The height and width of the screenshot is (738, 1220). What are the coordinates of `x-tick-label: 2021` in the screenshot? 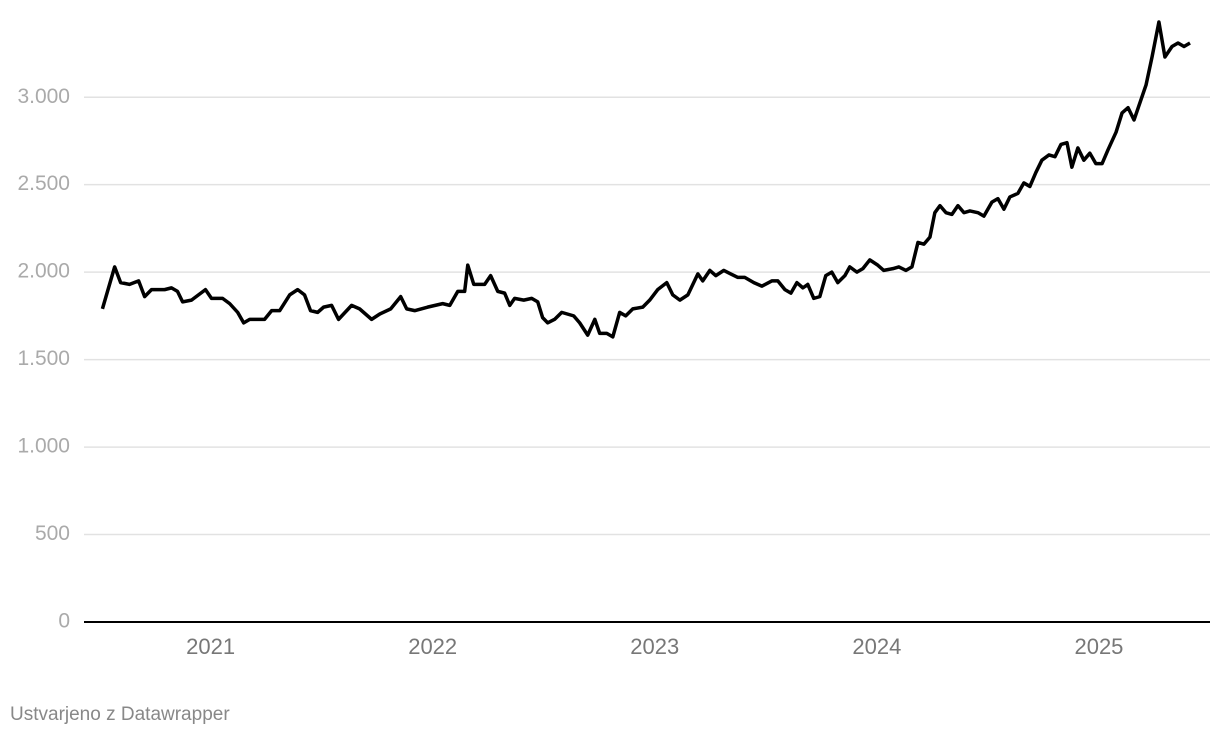 It's located at (210, 646).